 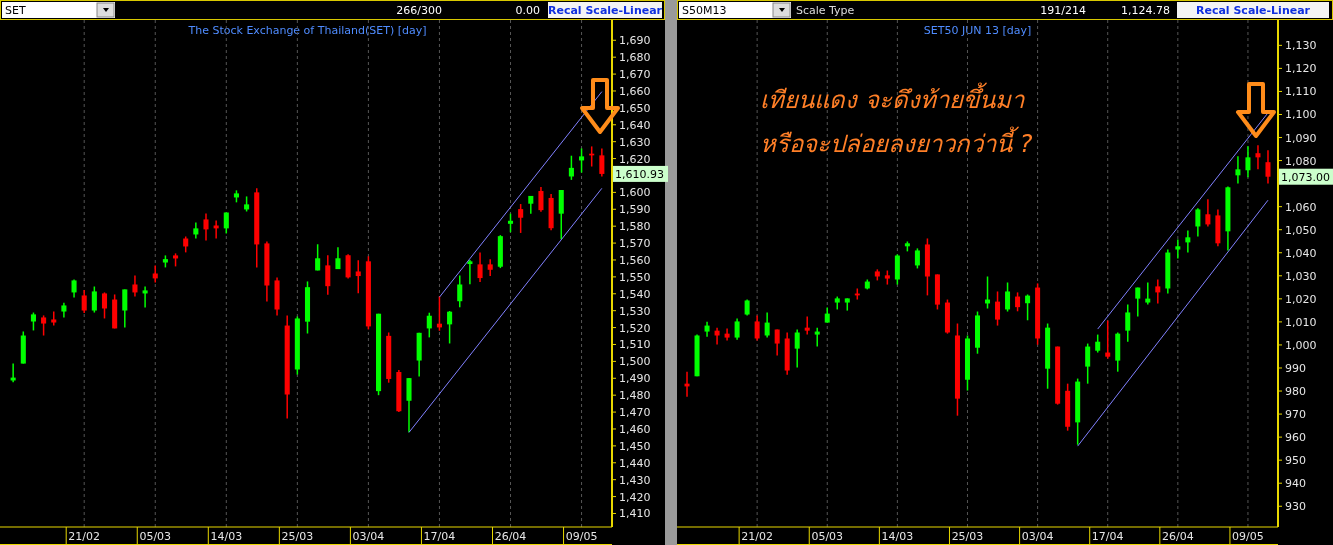 What do you see at coordinates (825, 10) in the screenshot?
I see `text: Scale Type` at bounding box center [825, 10].